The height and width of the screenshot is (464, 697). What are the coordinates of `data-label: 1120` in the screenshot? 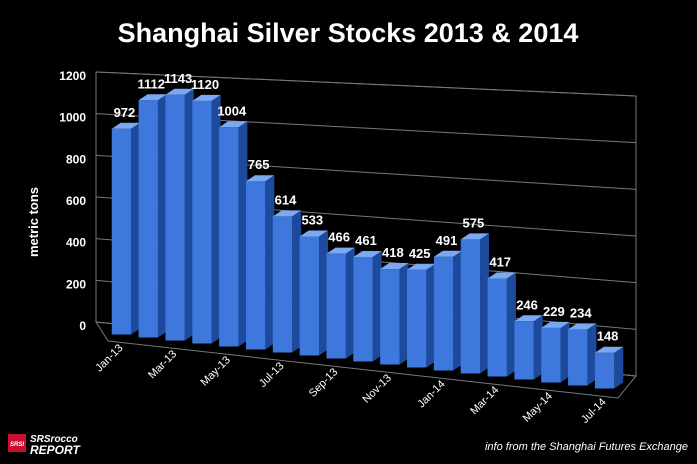 It's located at (205, 84).